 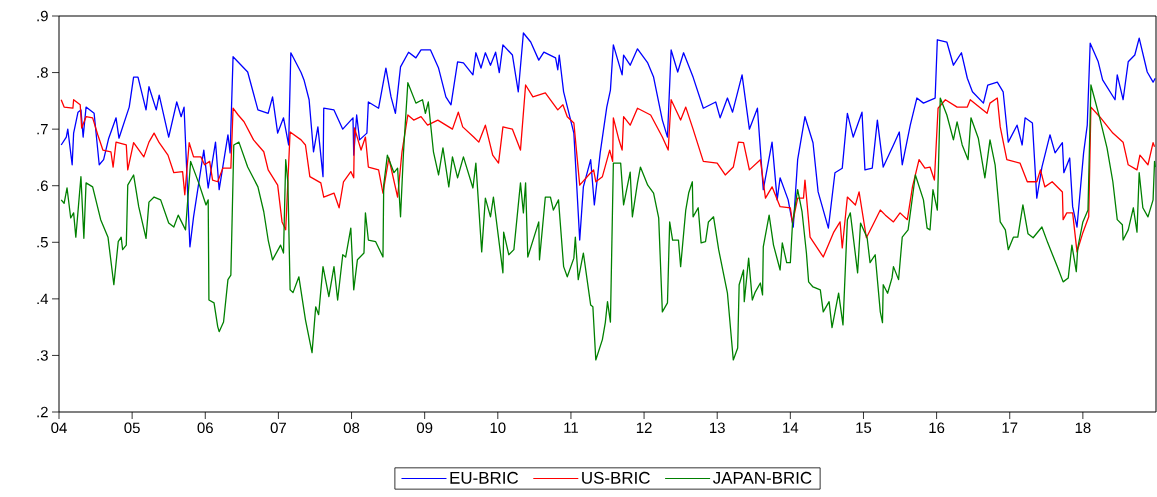 I want to click on y-tick-label: .6, so click(x=42, y=185).